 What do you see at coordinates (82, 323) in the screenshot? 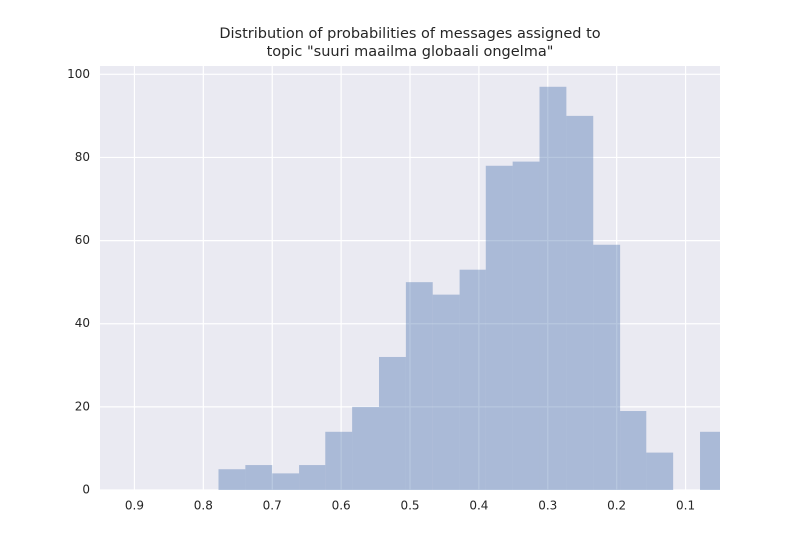
I see `y-tick-label: 40` at bounding box center [82, 323].